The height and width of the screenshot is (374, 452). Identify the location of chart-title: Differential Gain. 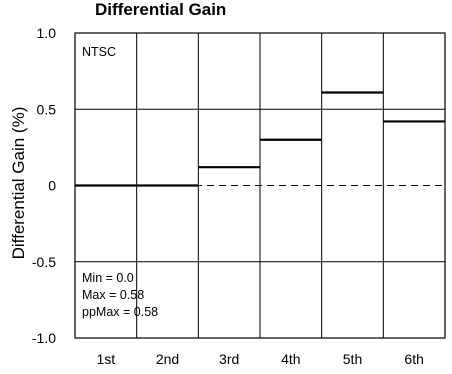
(160, 9).